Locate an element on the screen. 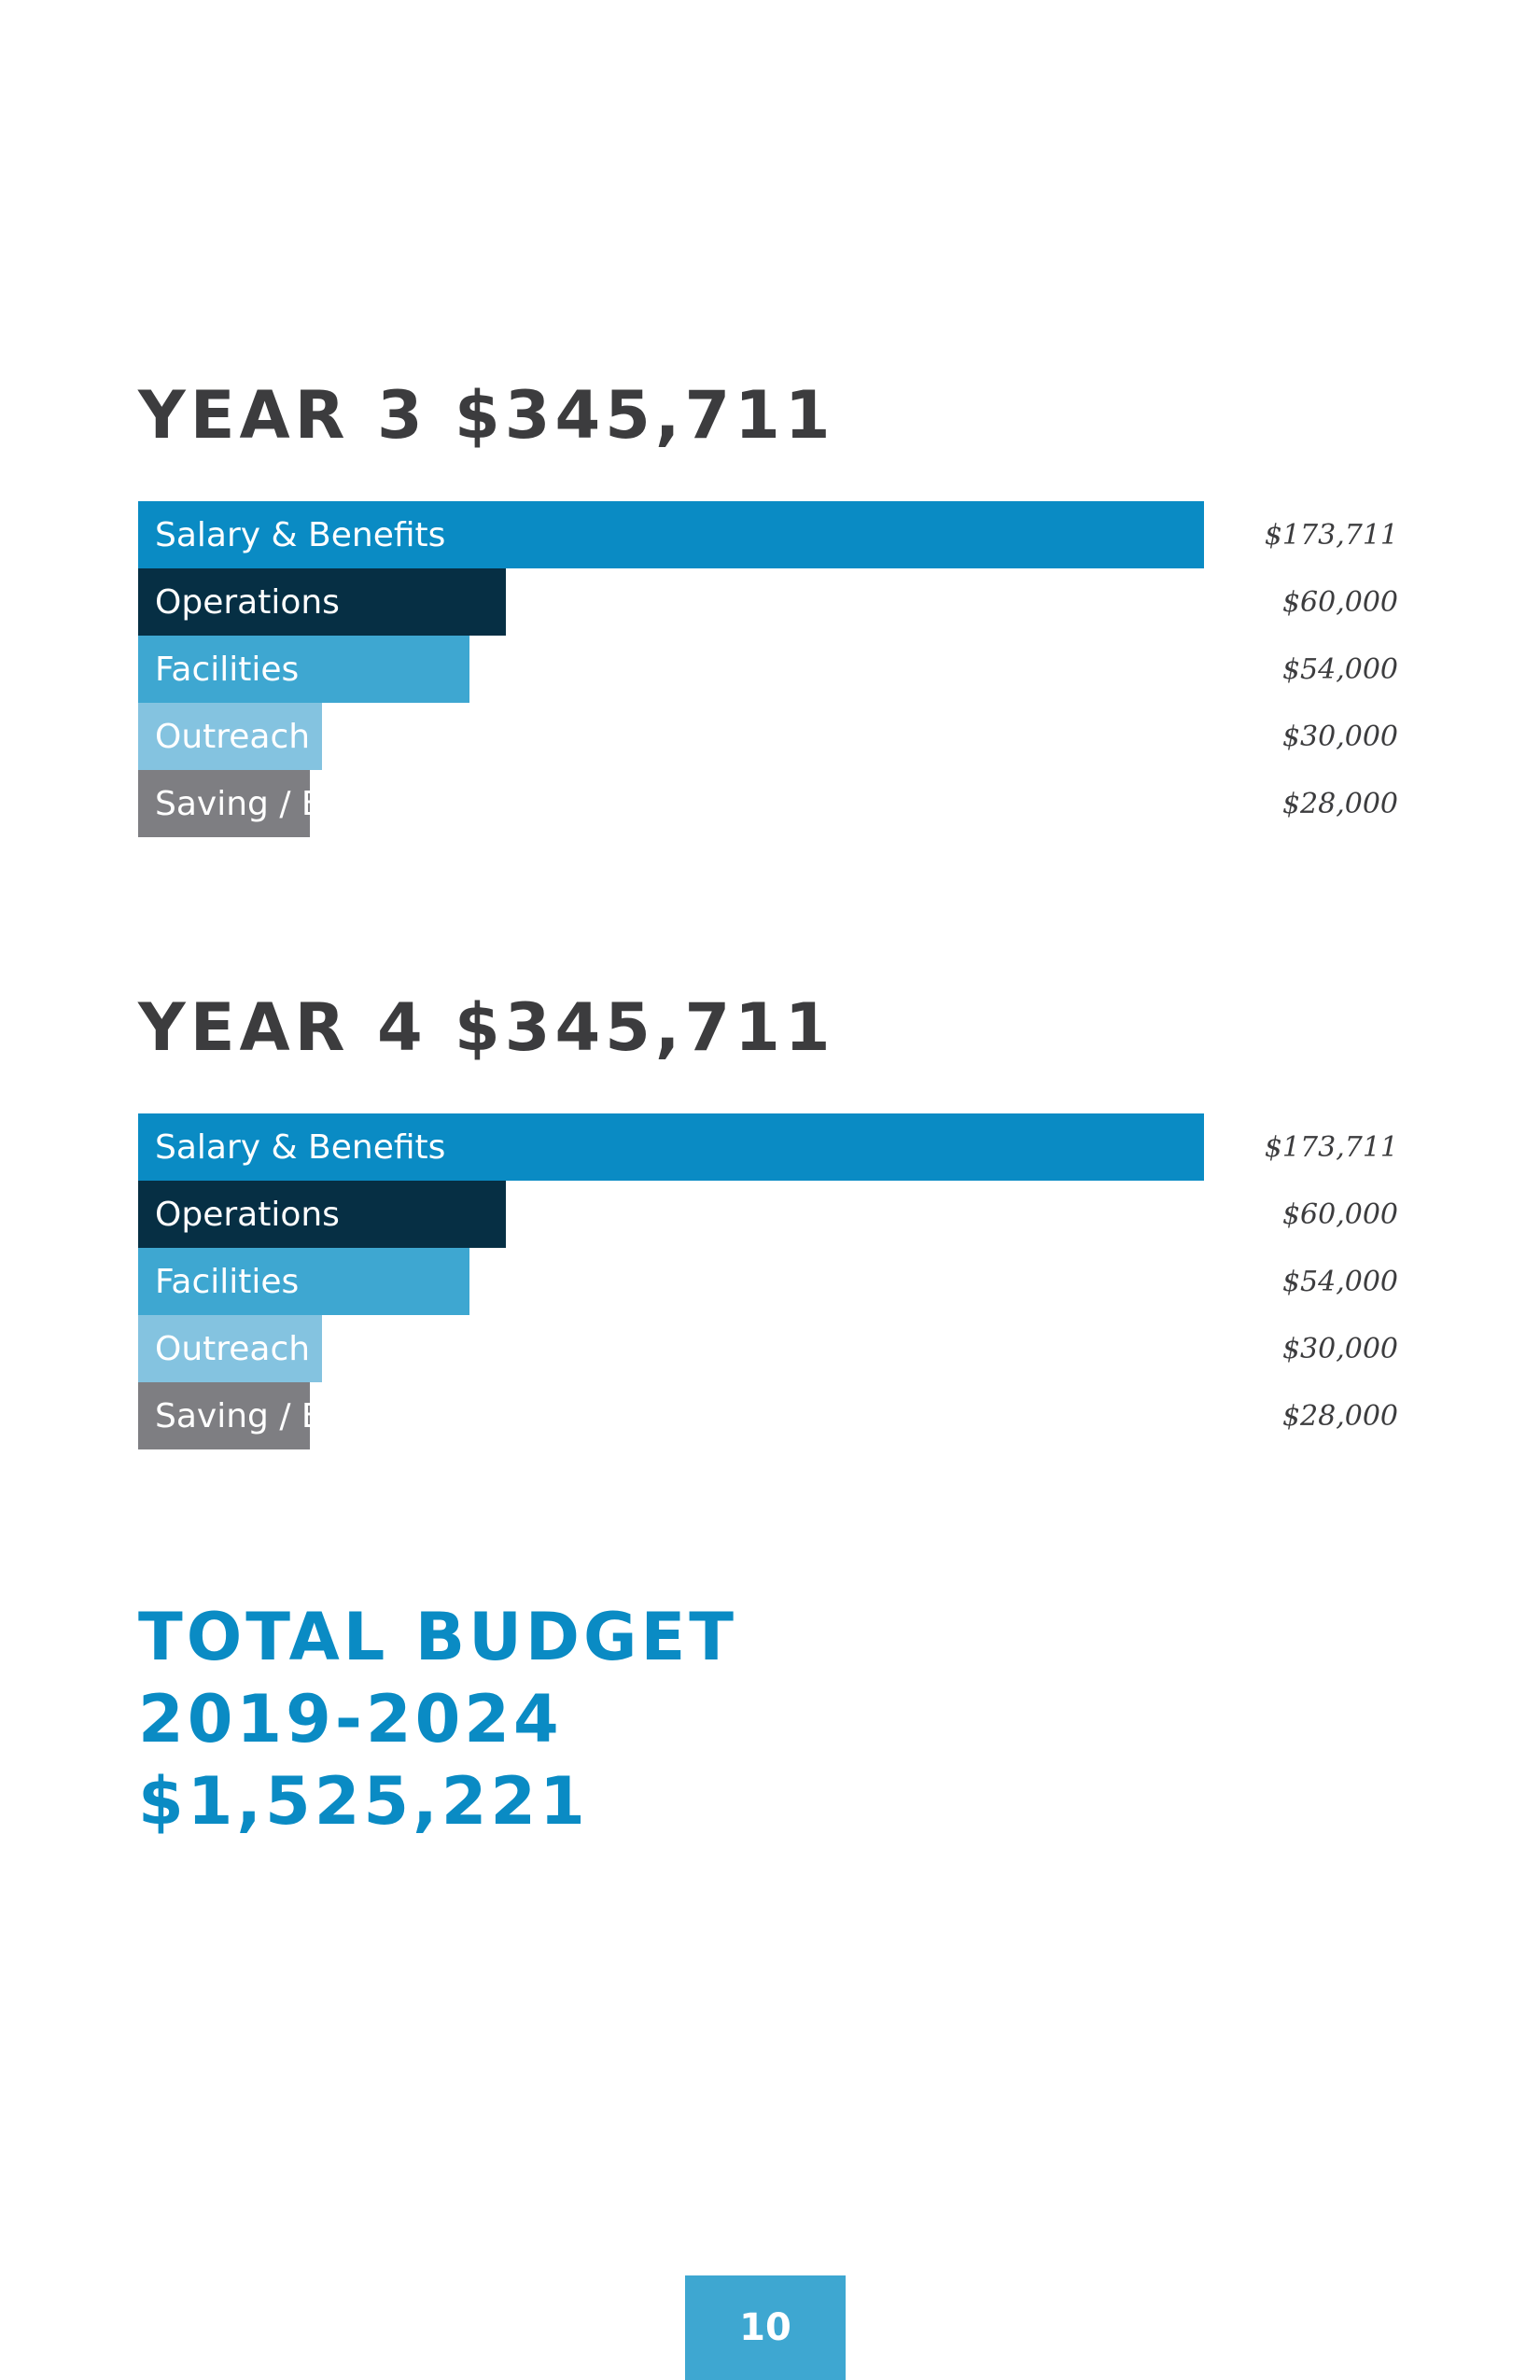 The height and width of the screenshot is (2380, 1540). year-3-title: YEAR 3 $345,711 is located at coordinates (486, 415).